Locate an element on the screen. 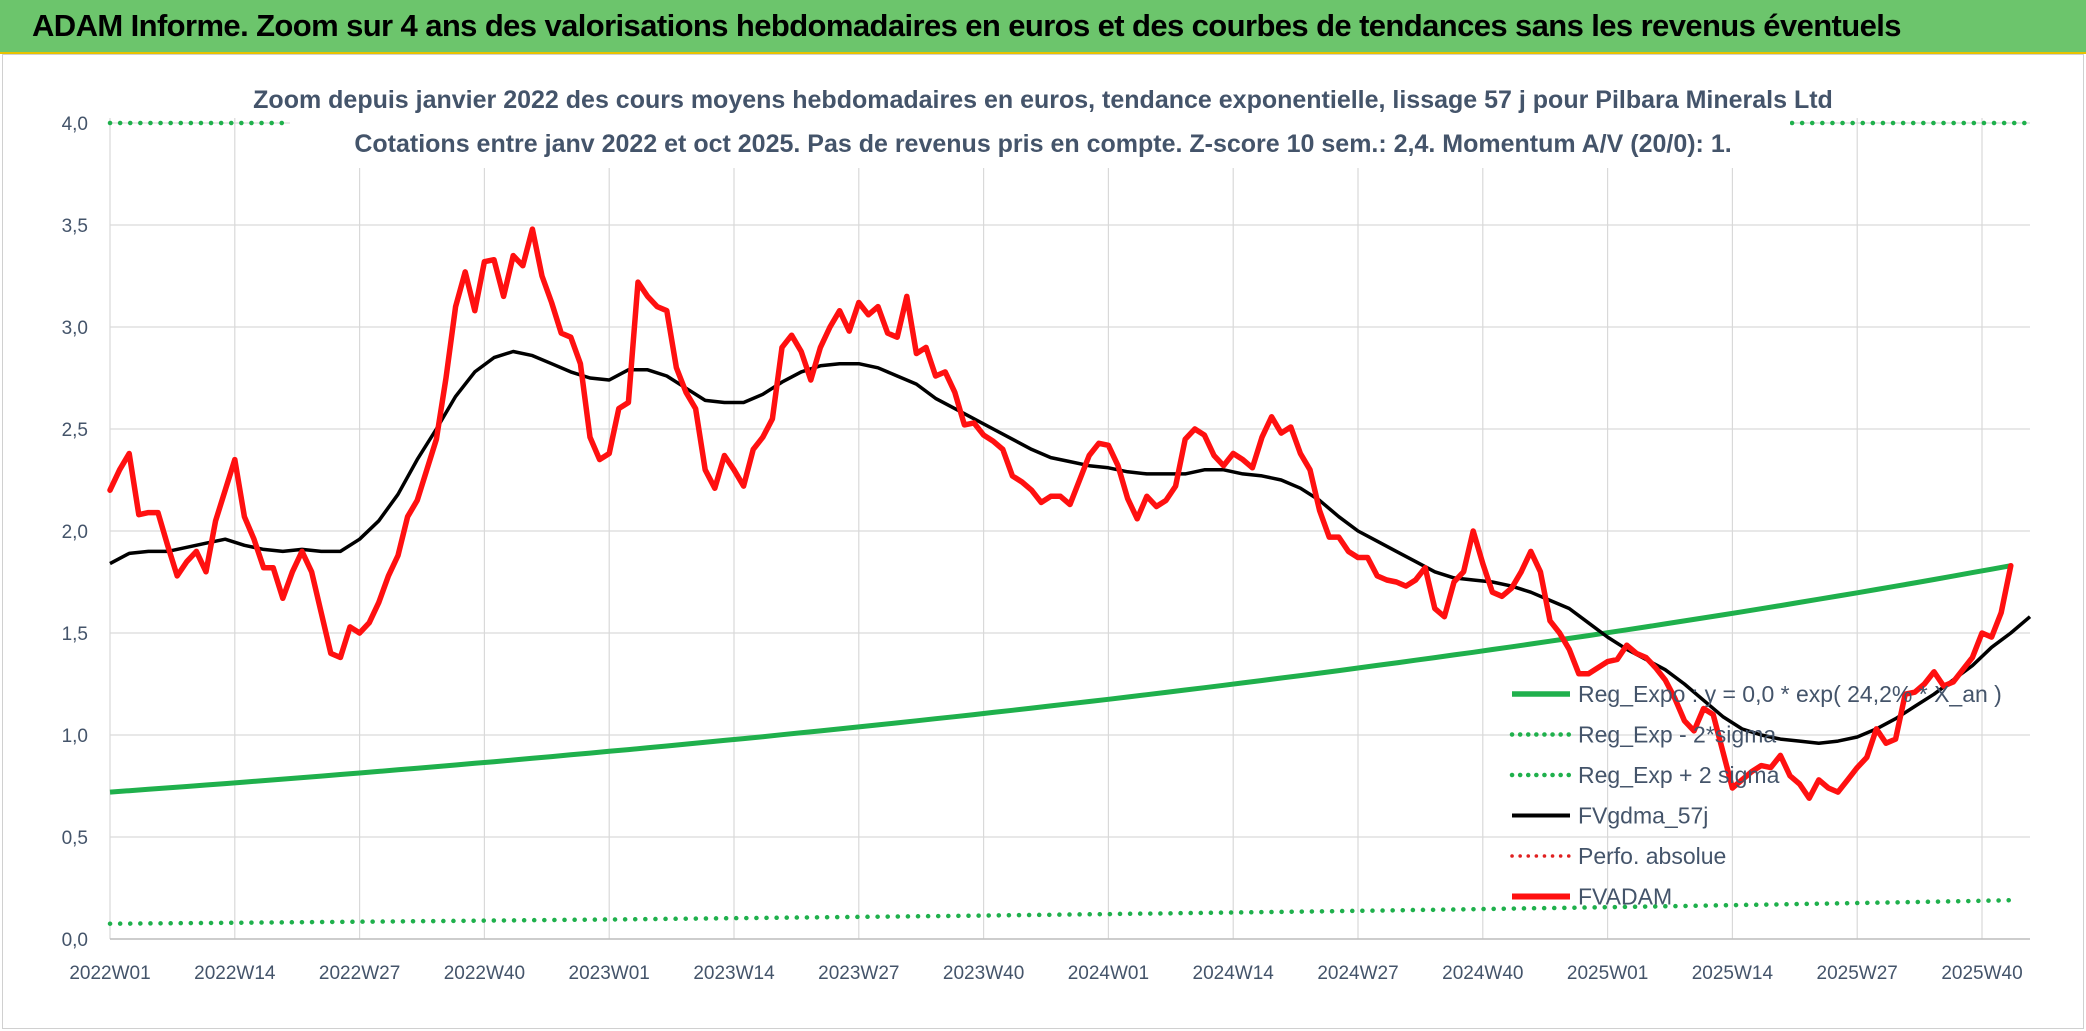 The height and width of the screenshot is (1031, 2086). legend-label: FVADAM is located at coordinates (1625, 897).